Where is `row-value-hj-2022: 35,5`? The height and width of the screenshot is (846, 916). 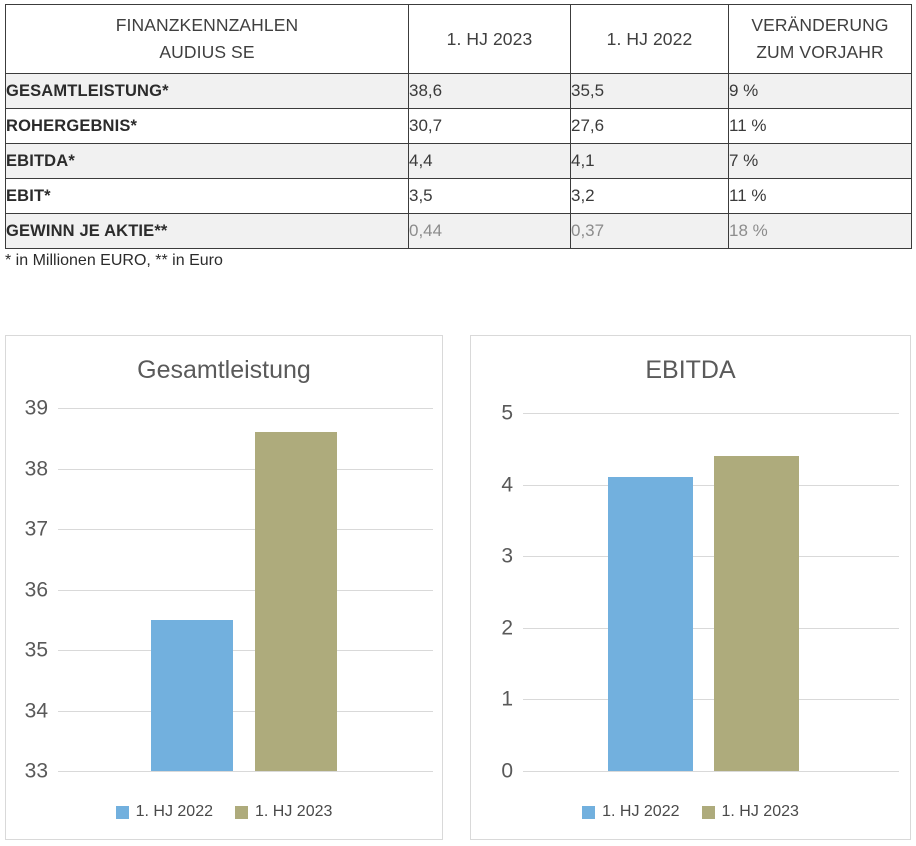 row-value-hj-2022: 35,5 is located at coordinates (649, 91).